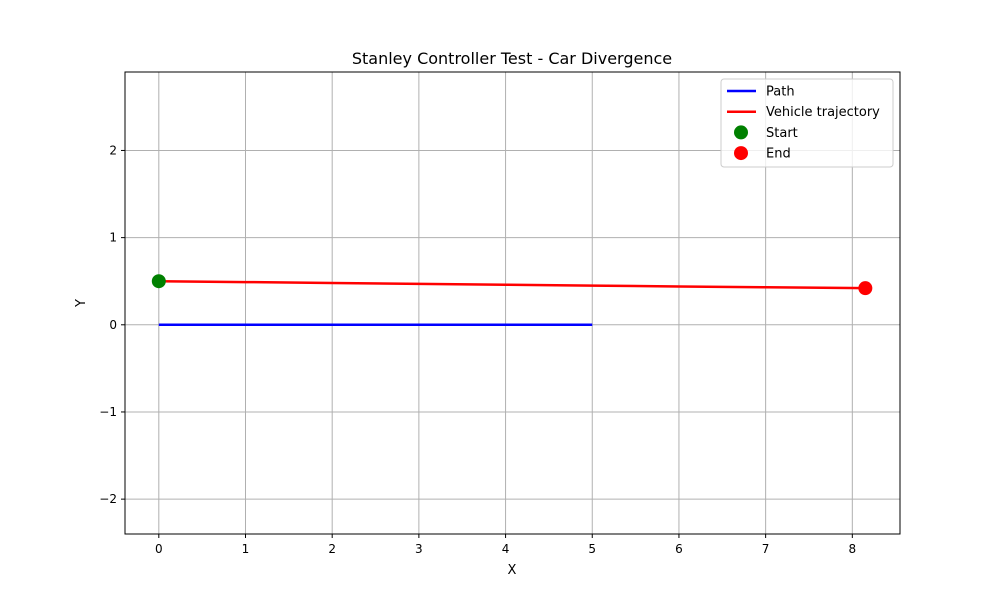  What do you see at coordinates (81, 303) in the screenshot?
I see `y-axis-label: Y` at bounding box center [81, 303].